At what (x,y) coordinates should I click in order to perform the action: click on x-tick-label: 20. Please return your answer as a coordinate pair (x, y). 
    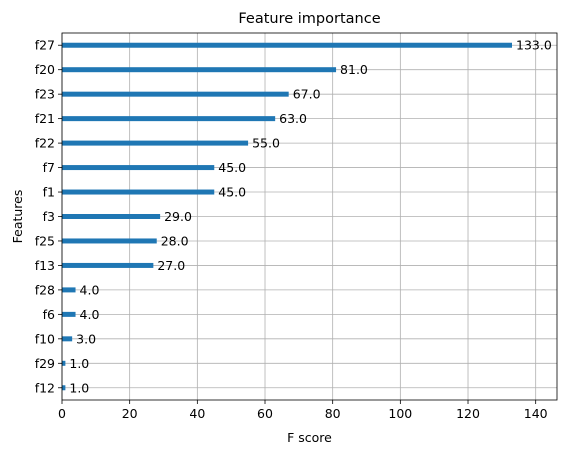
    Looking at the image, I should click on (130, 413).